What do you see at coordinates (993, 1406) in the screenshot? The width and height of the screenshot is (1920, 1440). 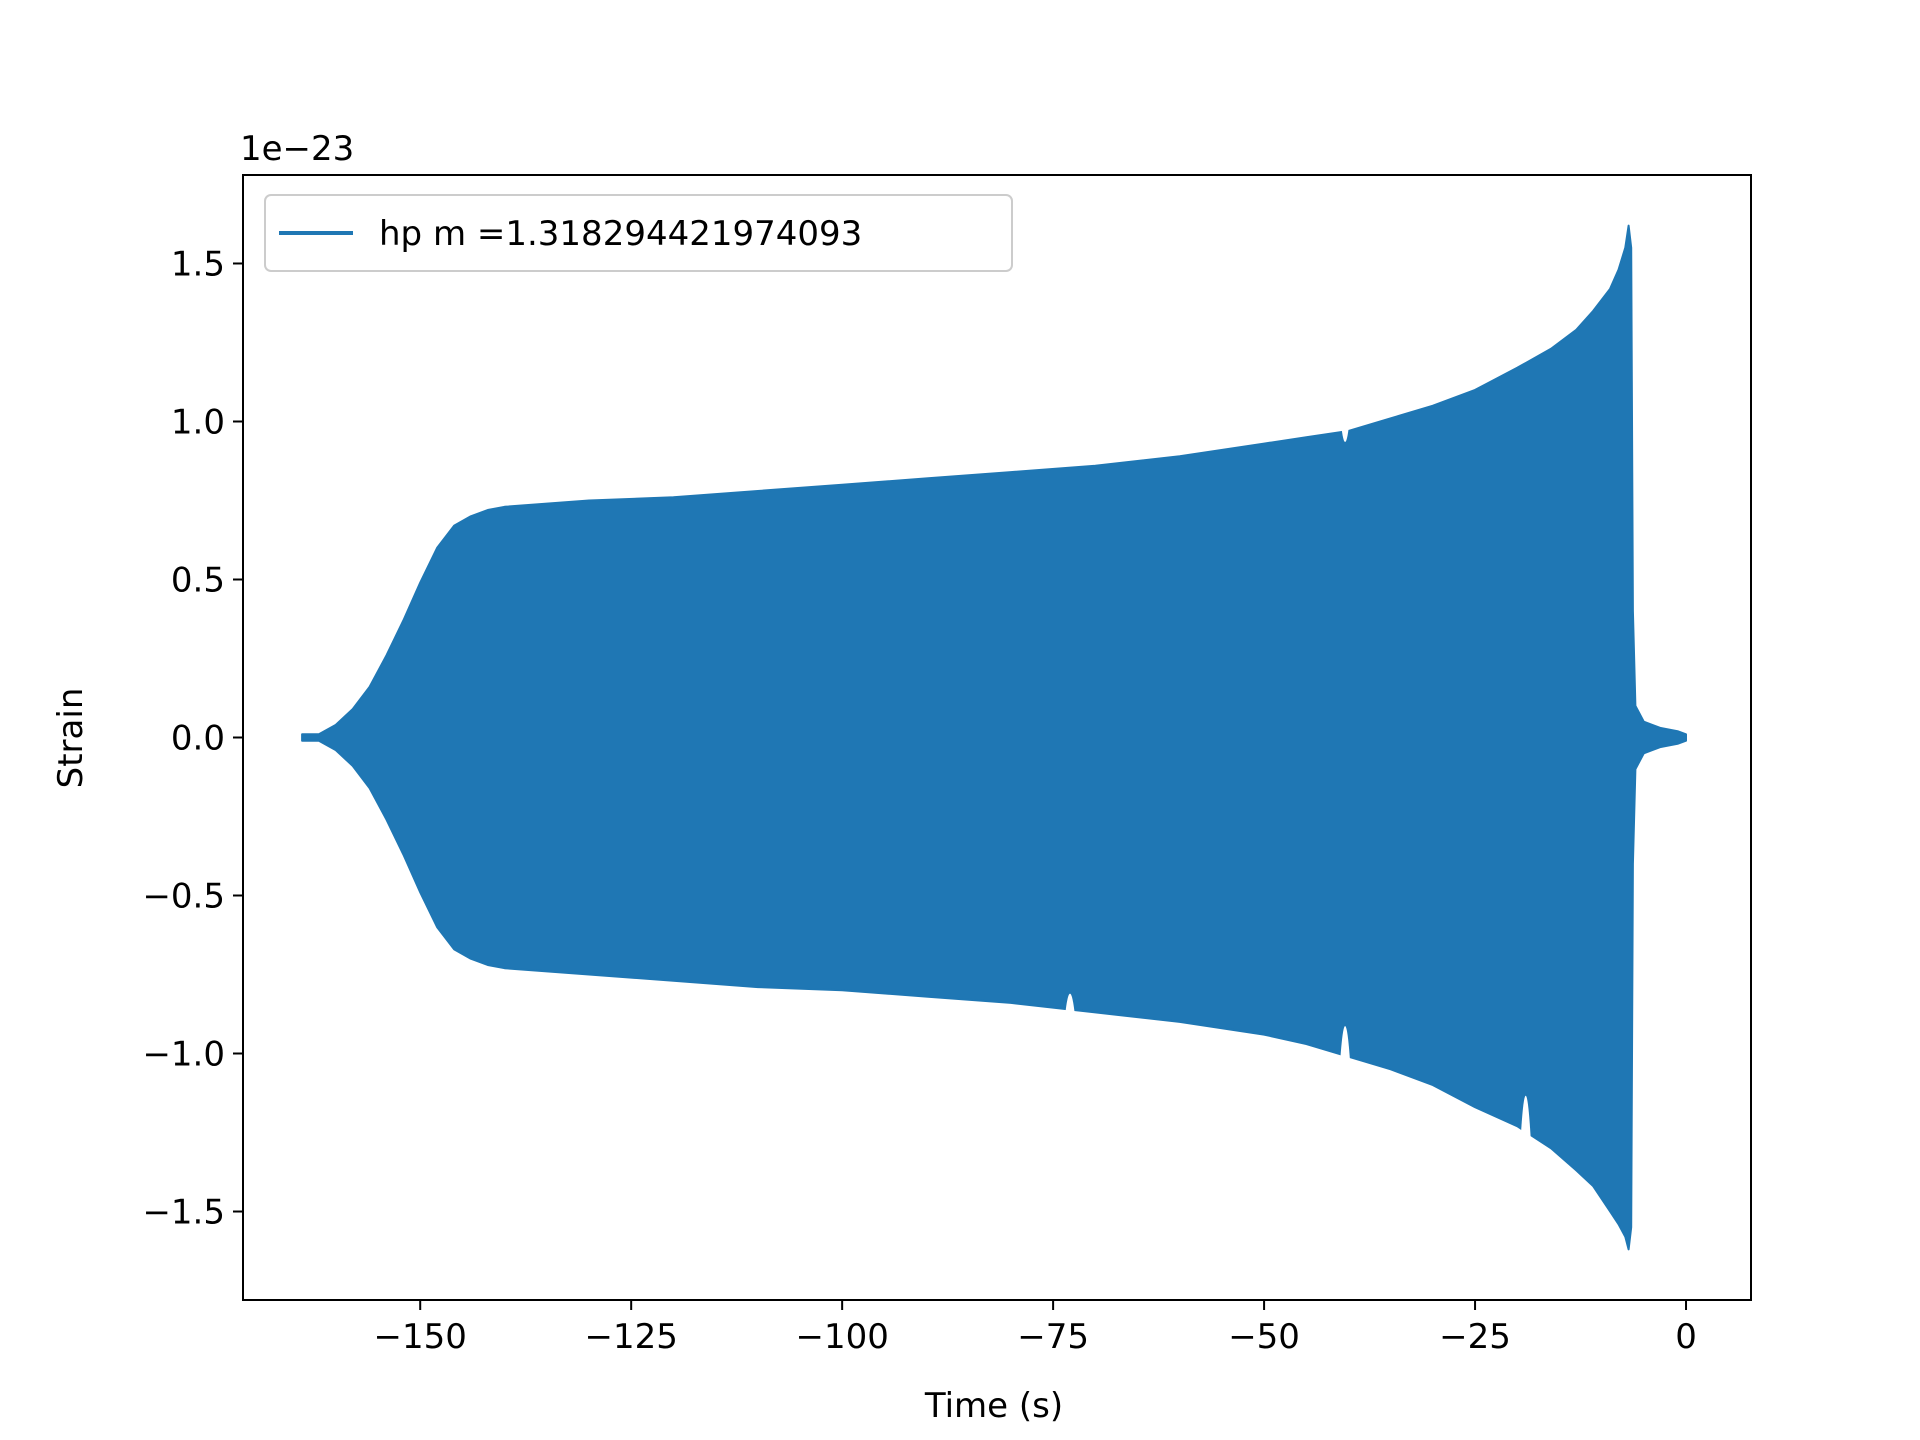 I see `x-axis-label: Time (s)` at bounding box center [993, 1406].